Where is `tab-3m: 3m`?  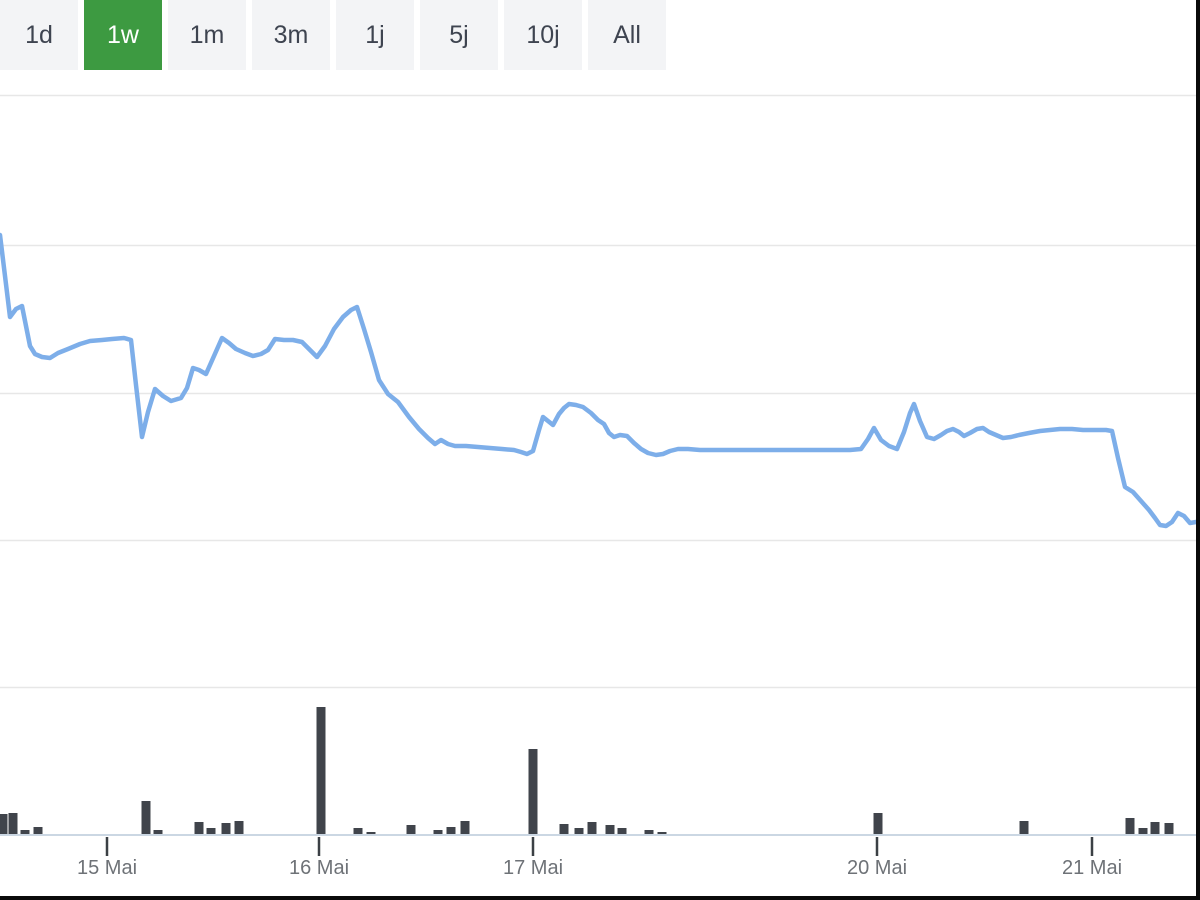 tab-3m: 3m is located at coordinates (291, 35).